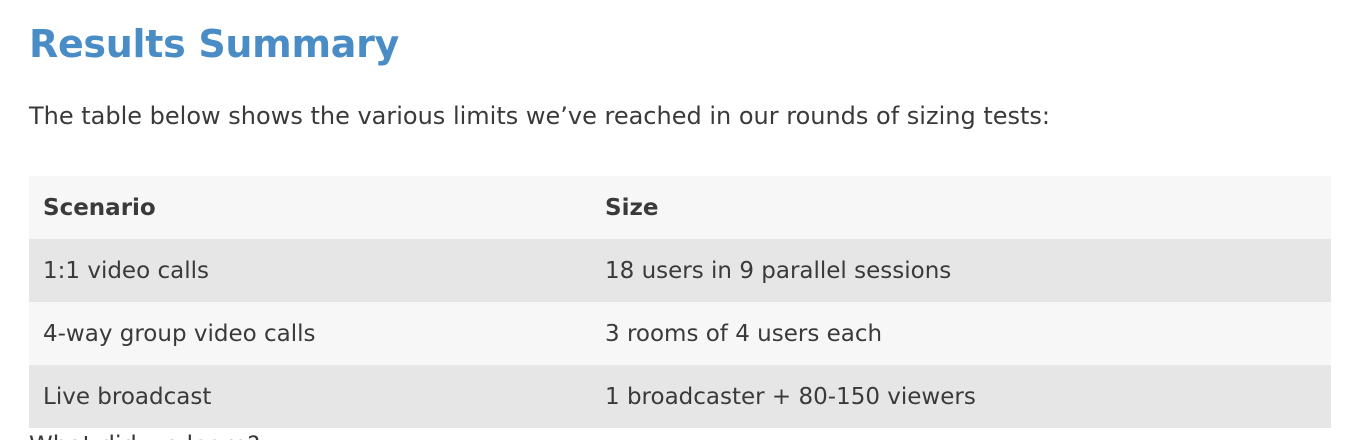  Describe the element at coordinates (310, 396) in the screenshot. I see `cell-scenario: Live broadcast` at that location.